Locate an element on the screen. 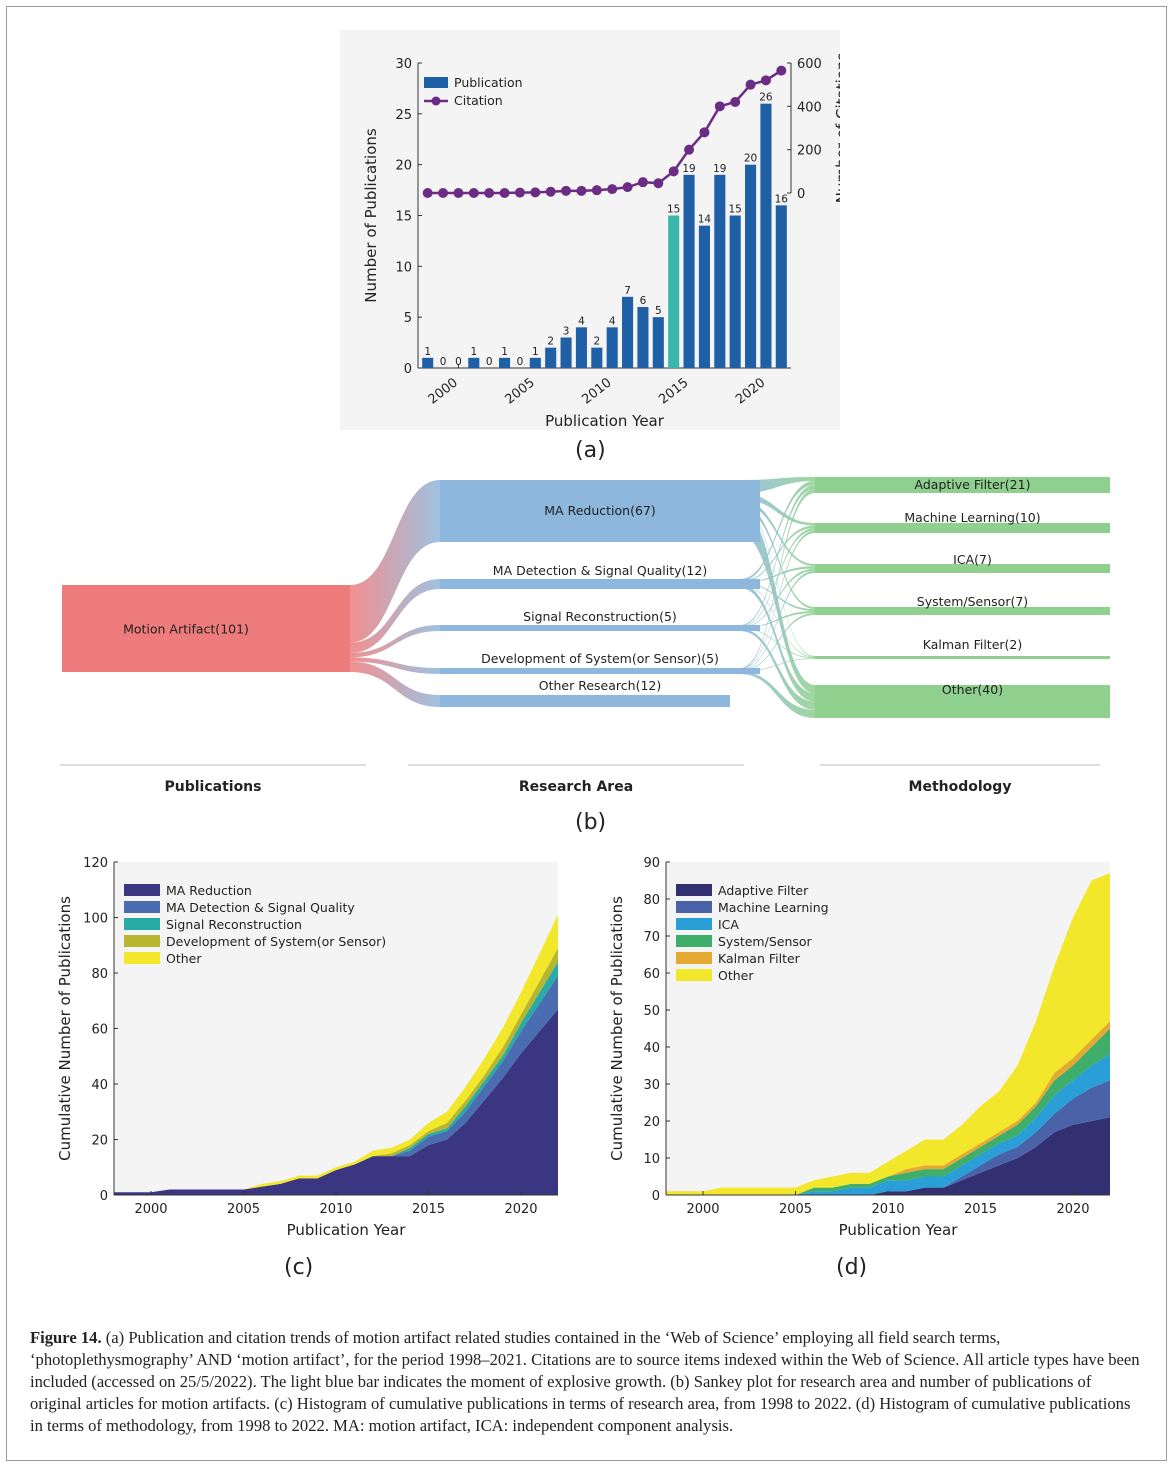 Image resolution: width=1173 pixels, height=1467 pixels. x-tick-label: 2005 is located at coordinates (243, 1209).